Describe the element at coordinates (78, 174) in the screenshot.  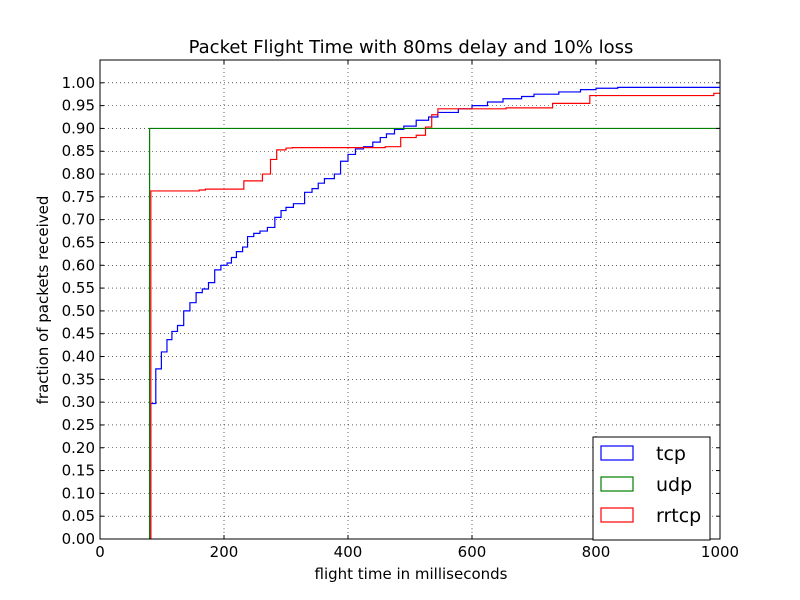
I see `y-tick-label: 0.80` at that location.